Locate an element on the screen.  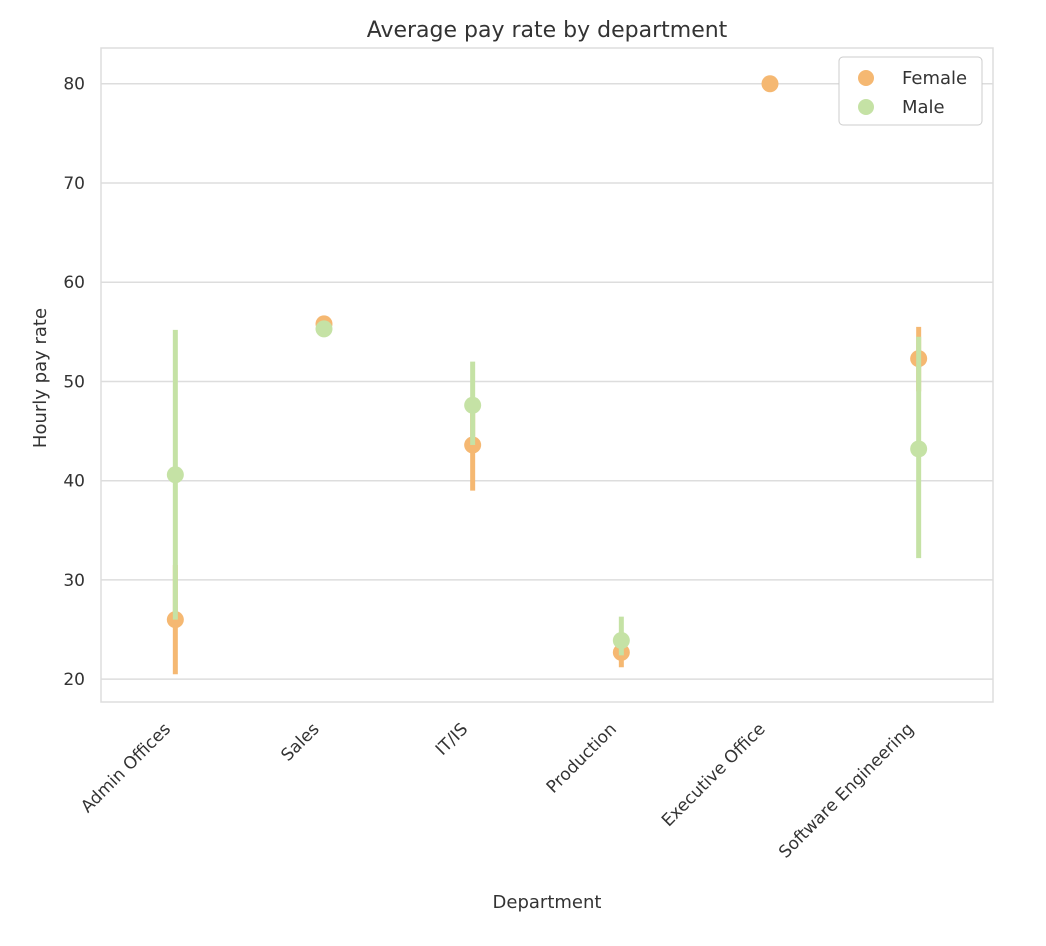
x-axis-title: Department is located at coordinates (547, 902).